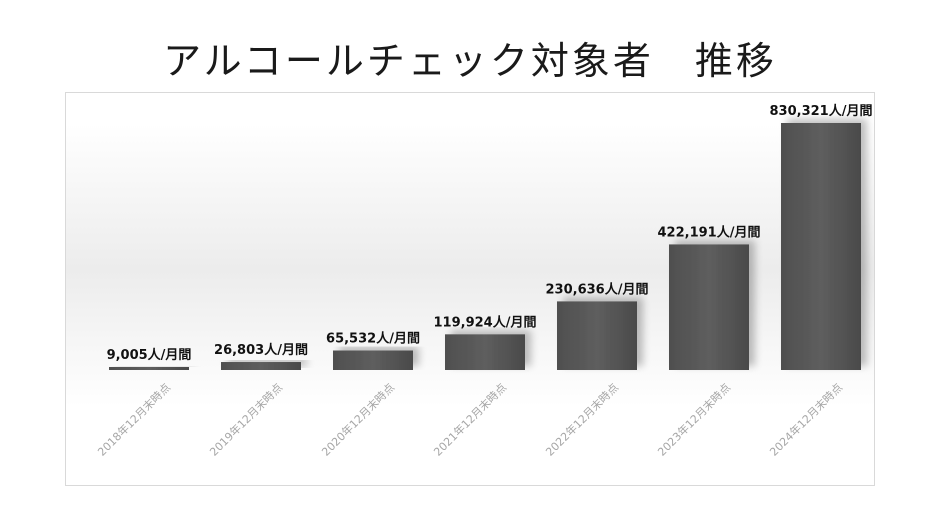 This screenshot has width=940, height=529. What do you see at coordinates (261, 350) in the screenshot?
I see `data-label-1: 26,803人/月間` at bounding box center [261, 350].